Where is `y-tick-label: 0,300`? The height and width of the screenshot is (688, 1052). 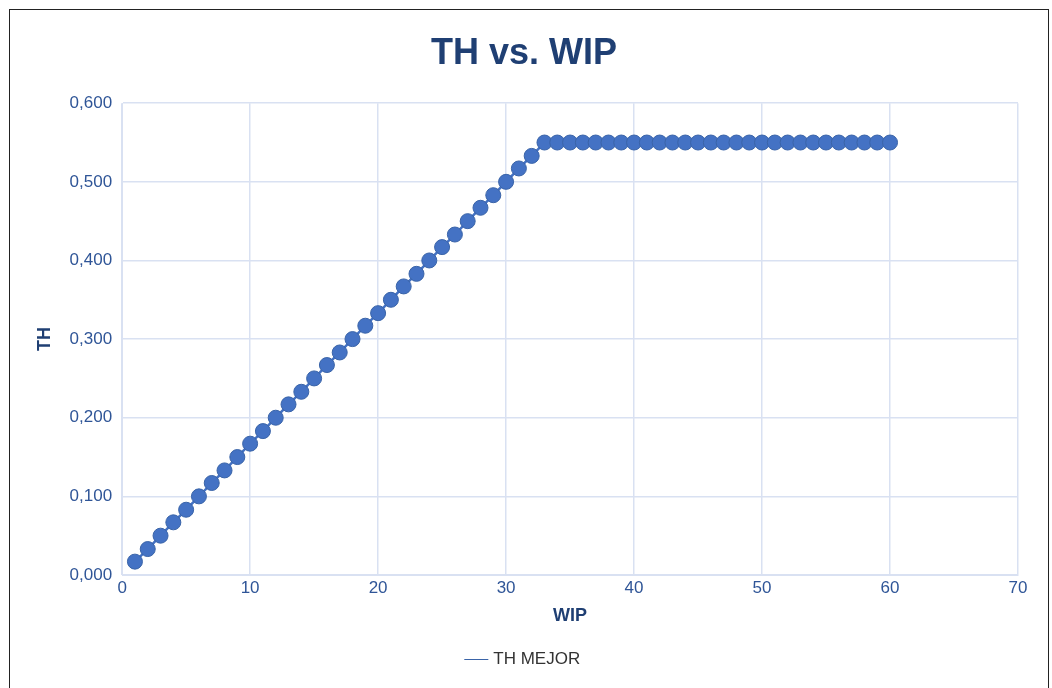 y-tick-label: 0,300 is located at coordinates (91, 338).